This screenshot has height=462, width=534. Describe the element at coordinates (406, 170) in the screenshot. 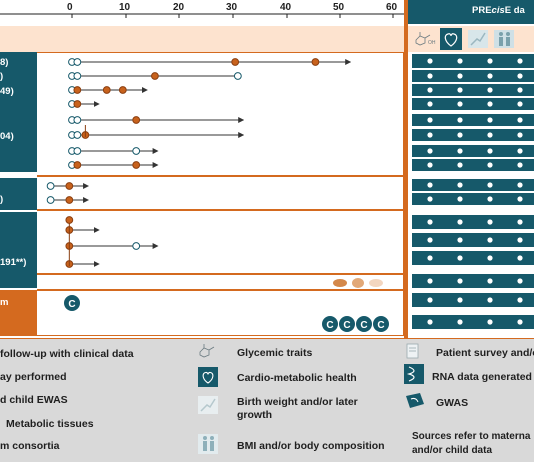

I see `grid-divider` at that location.